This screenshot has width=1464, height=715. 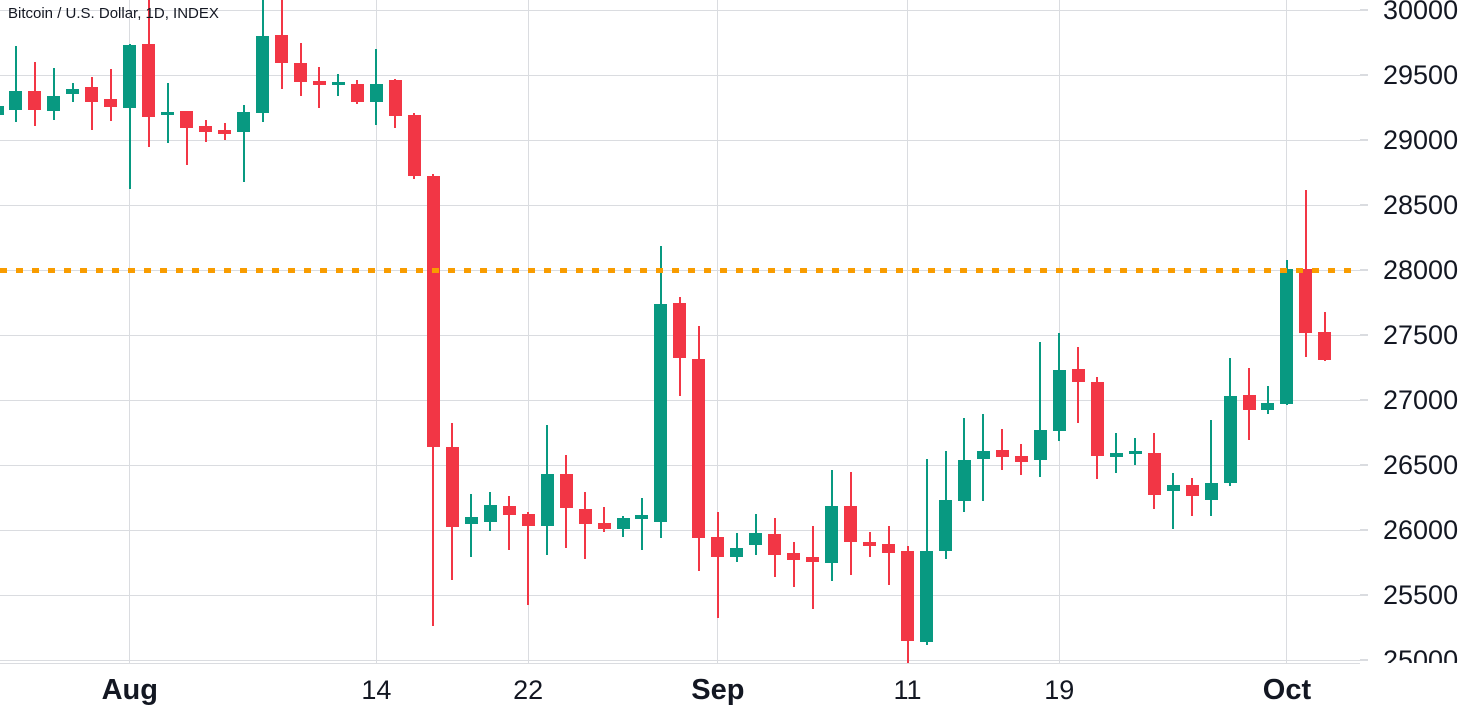 What do you see at coordinates (1421, 530) in the screenshot?
I see `y-axis-label: 26000` at bounding box center [1421, 530].